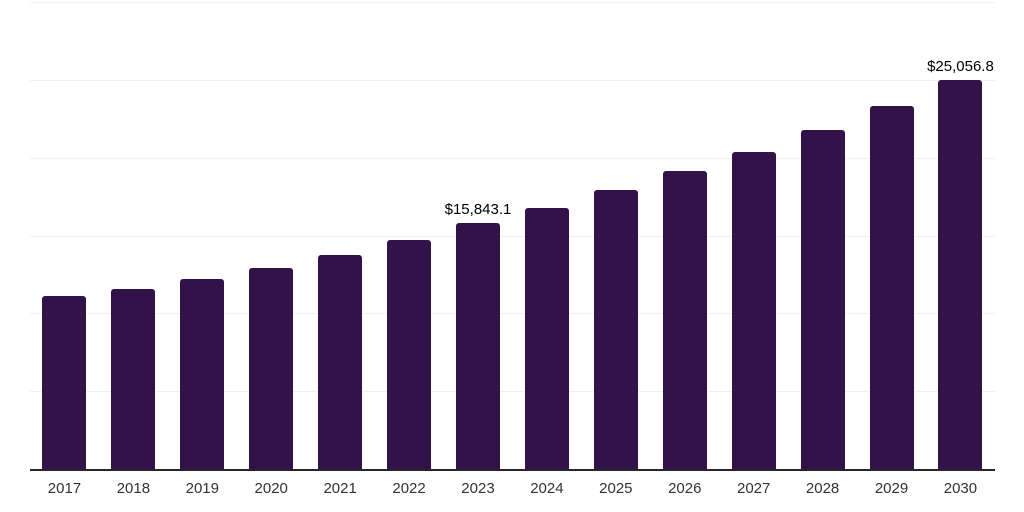 The image size is (1024, 512). I want to click on x-tick-2027: 2027, so click(753, 488).